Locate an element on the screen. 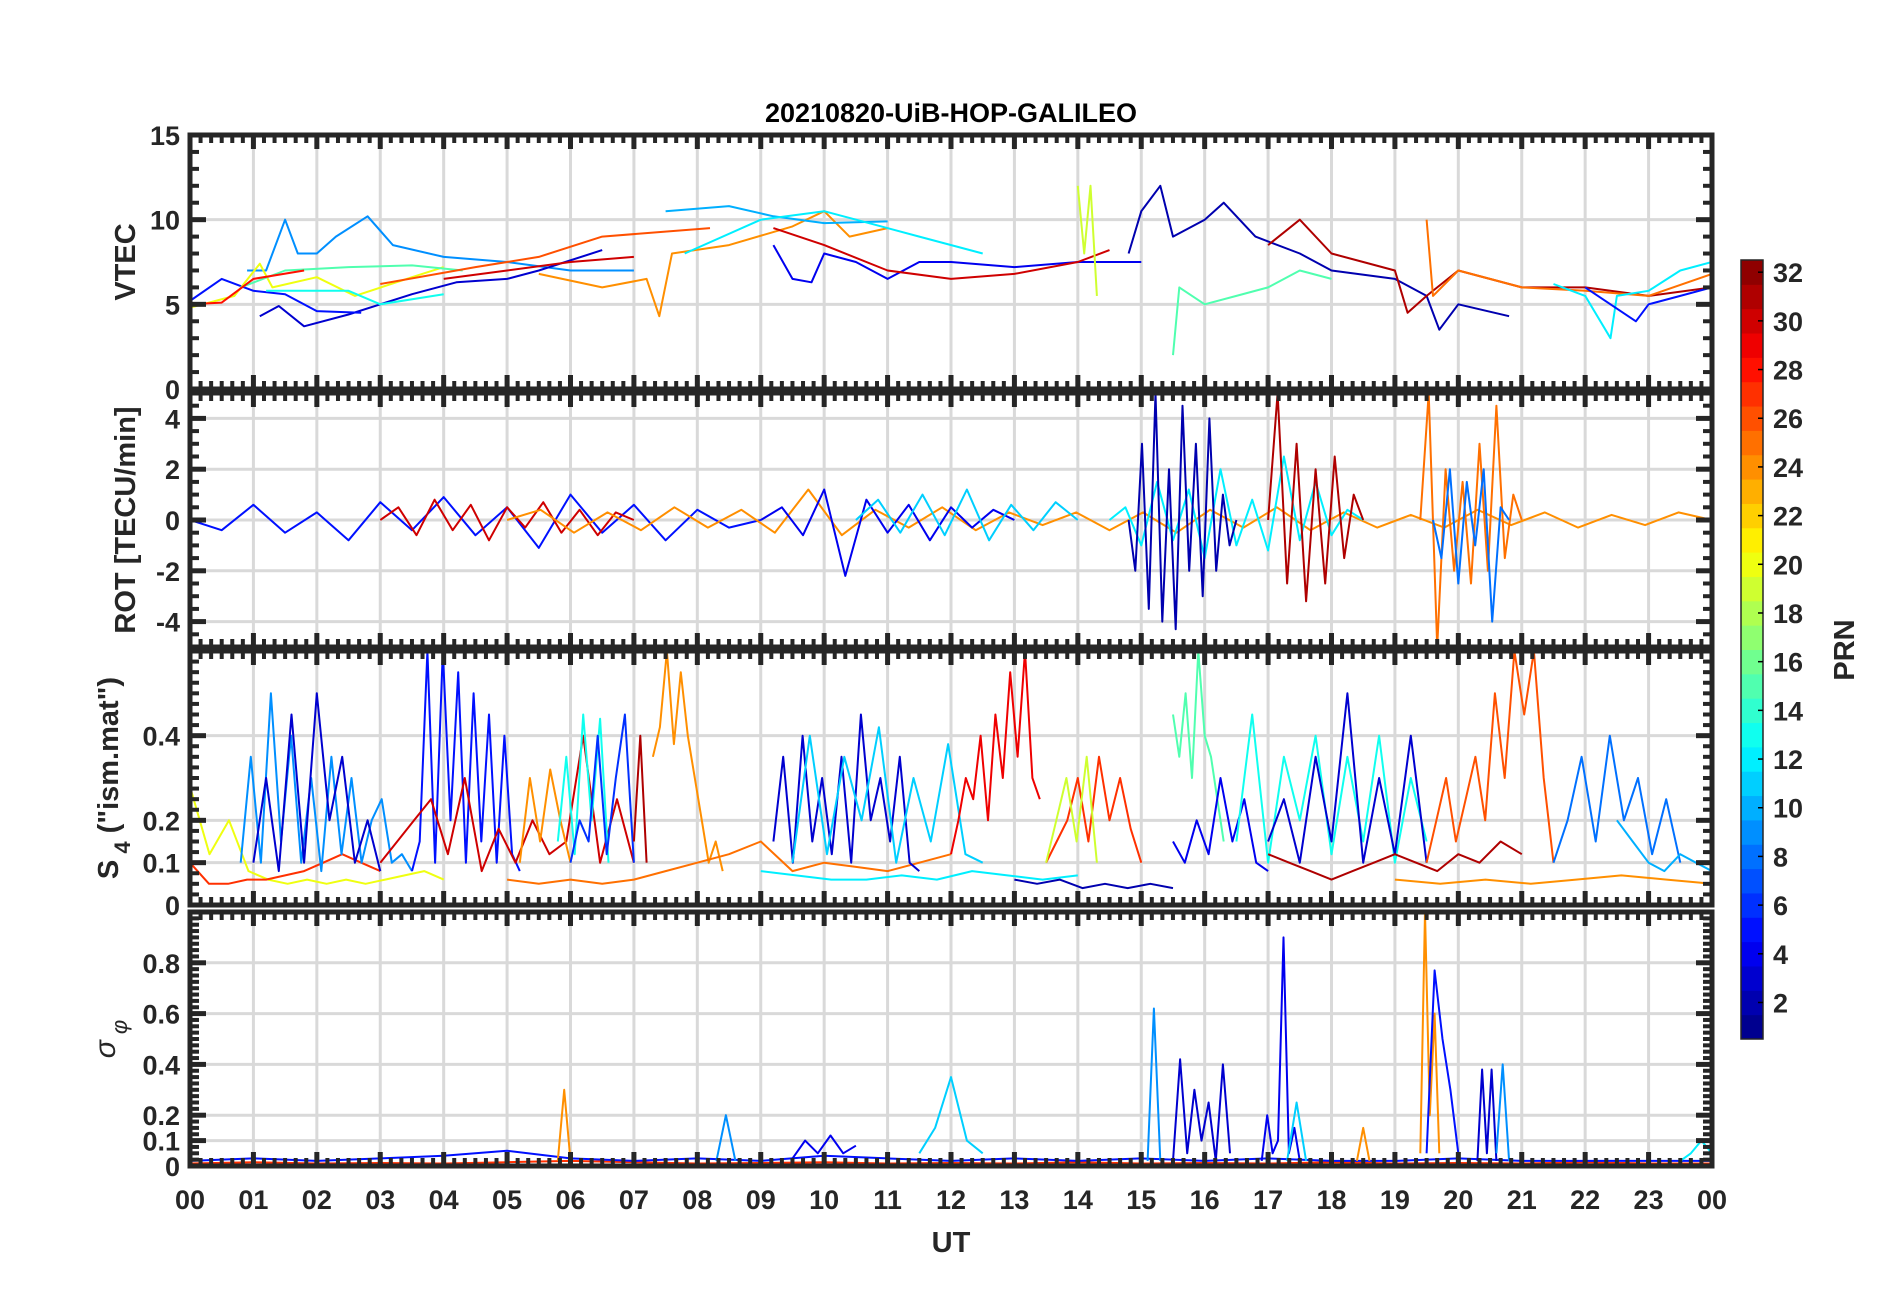  x-tick-label: 23 is located at coordinates (1649, 1200).